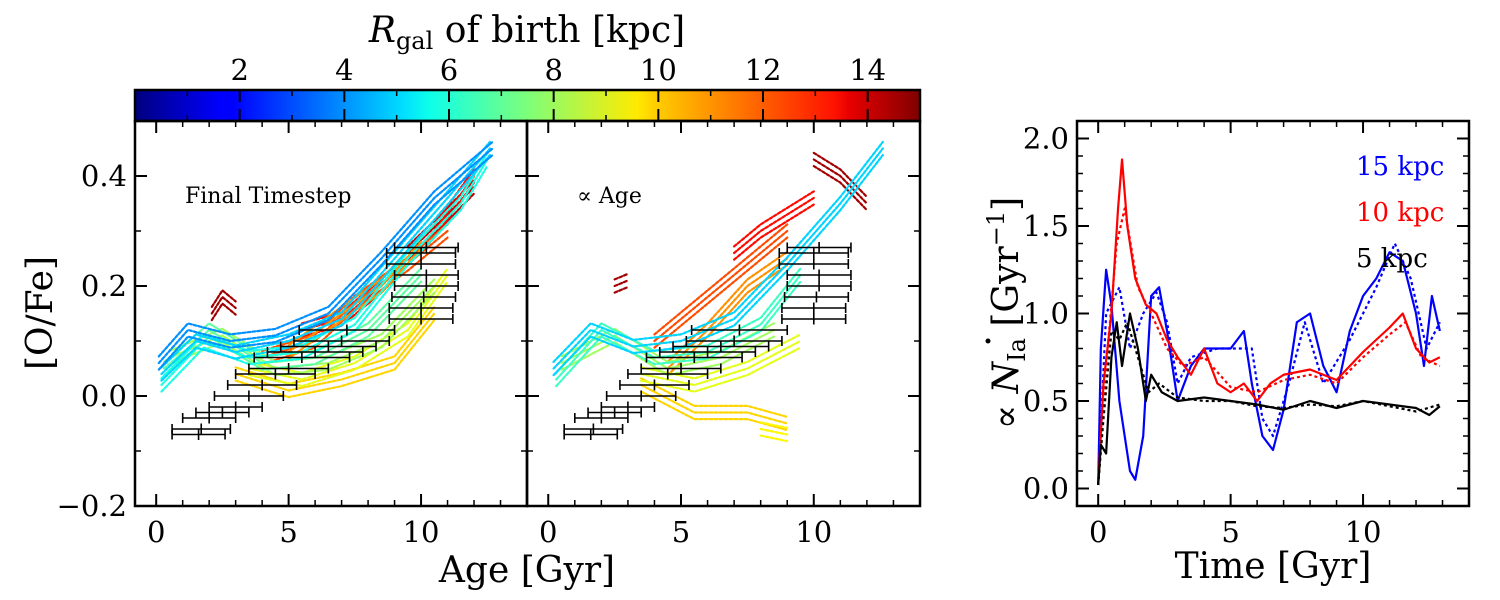 The image size is (1500, 600). Describe the element at coordinates (1273, 566) in the screenshot. I see `right-xlabel: Time [Gyr]` at that location.